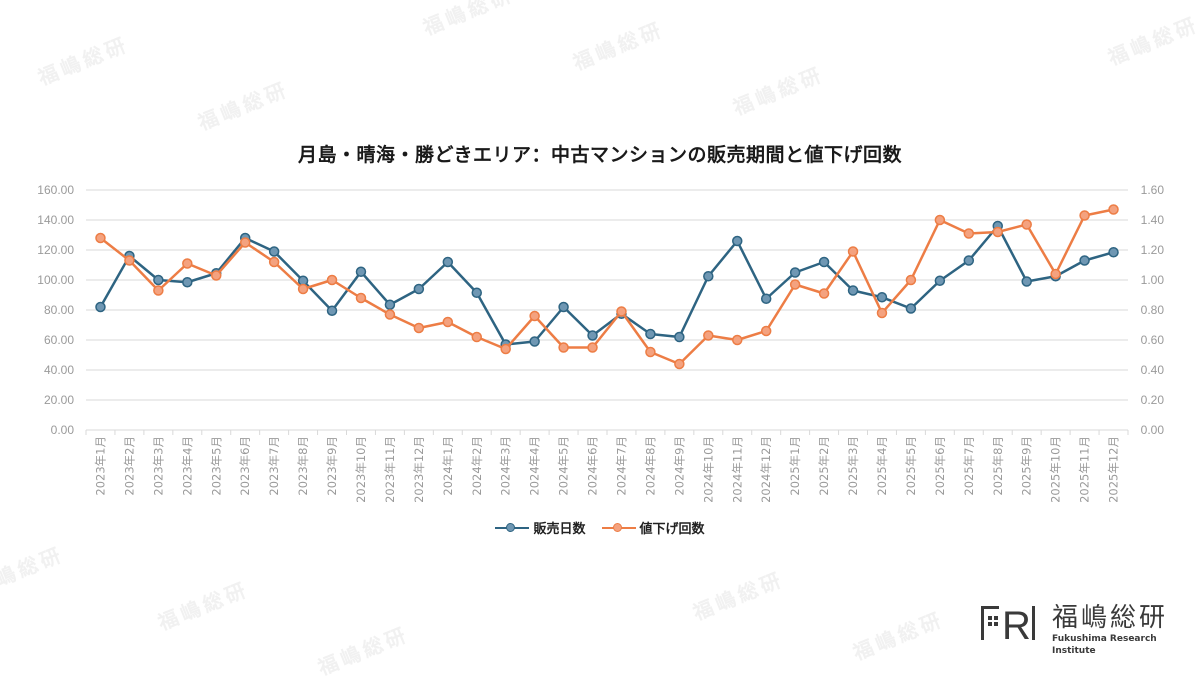 This screenshot has height=681, width=1200. What do you see at coordinates (824, 466) in the screenshot?
I see `x-axis-tick-label: 2025年2月` at bounding box center [824, 466].